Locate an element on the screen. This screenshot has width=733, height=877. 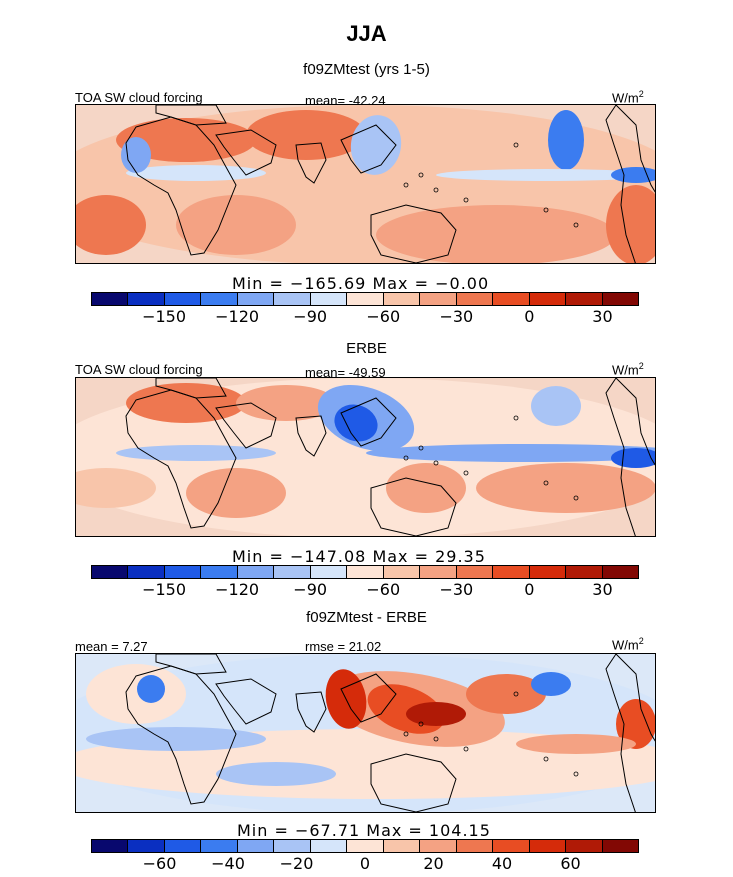
panel-3-colorbar is located at coordinates (365, 846).